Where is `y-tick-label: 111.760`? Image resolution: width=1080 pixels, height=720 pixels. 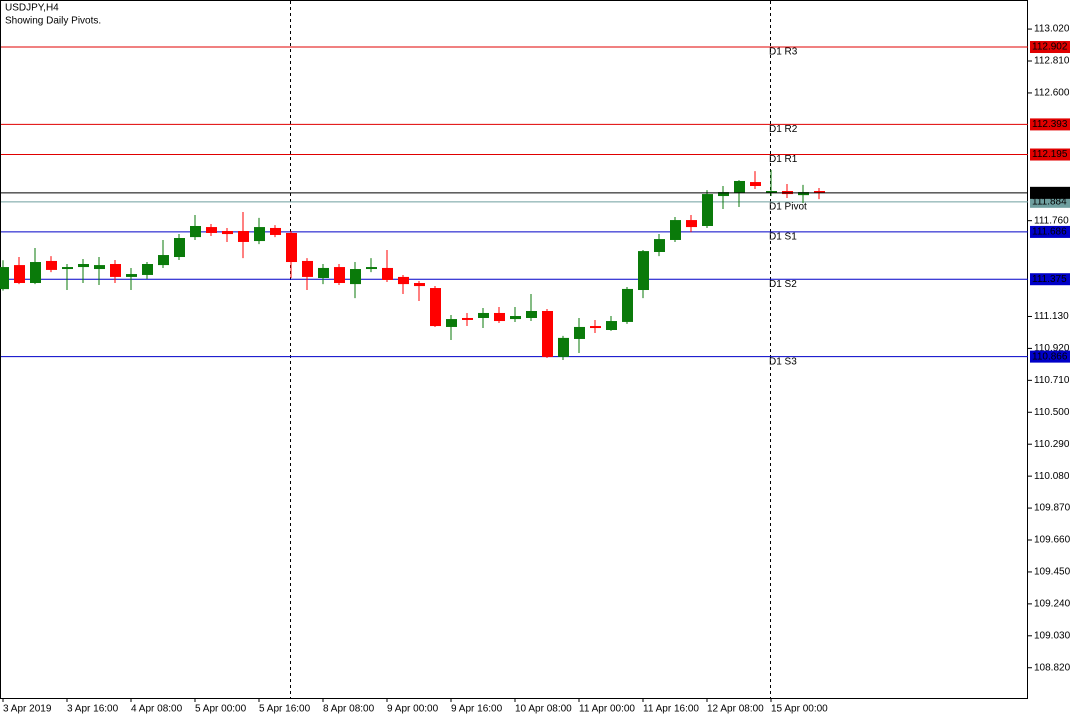
y-tick-label: 111.760 is located at coordinates (1051, 220).